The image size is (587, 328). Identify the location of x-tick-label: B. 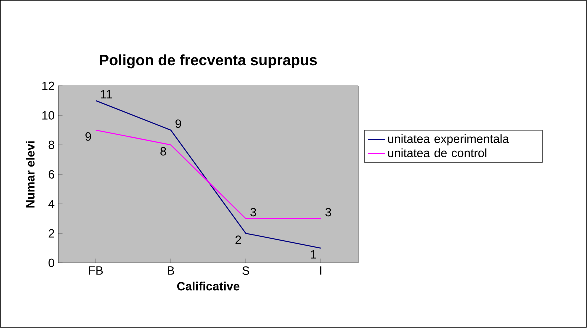
(171, 270).